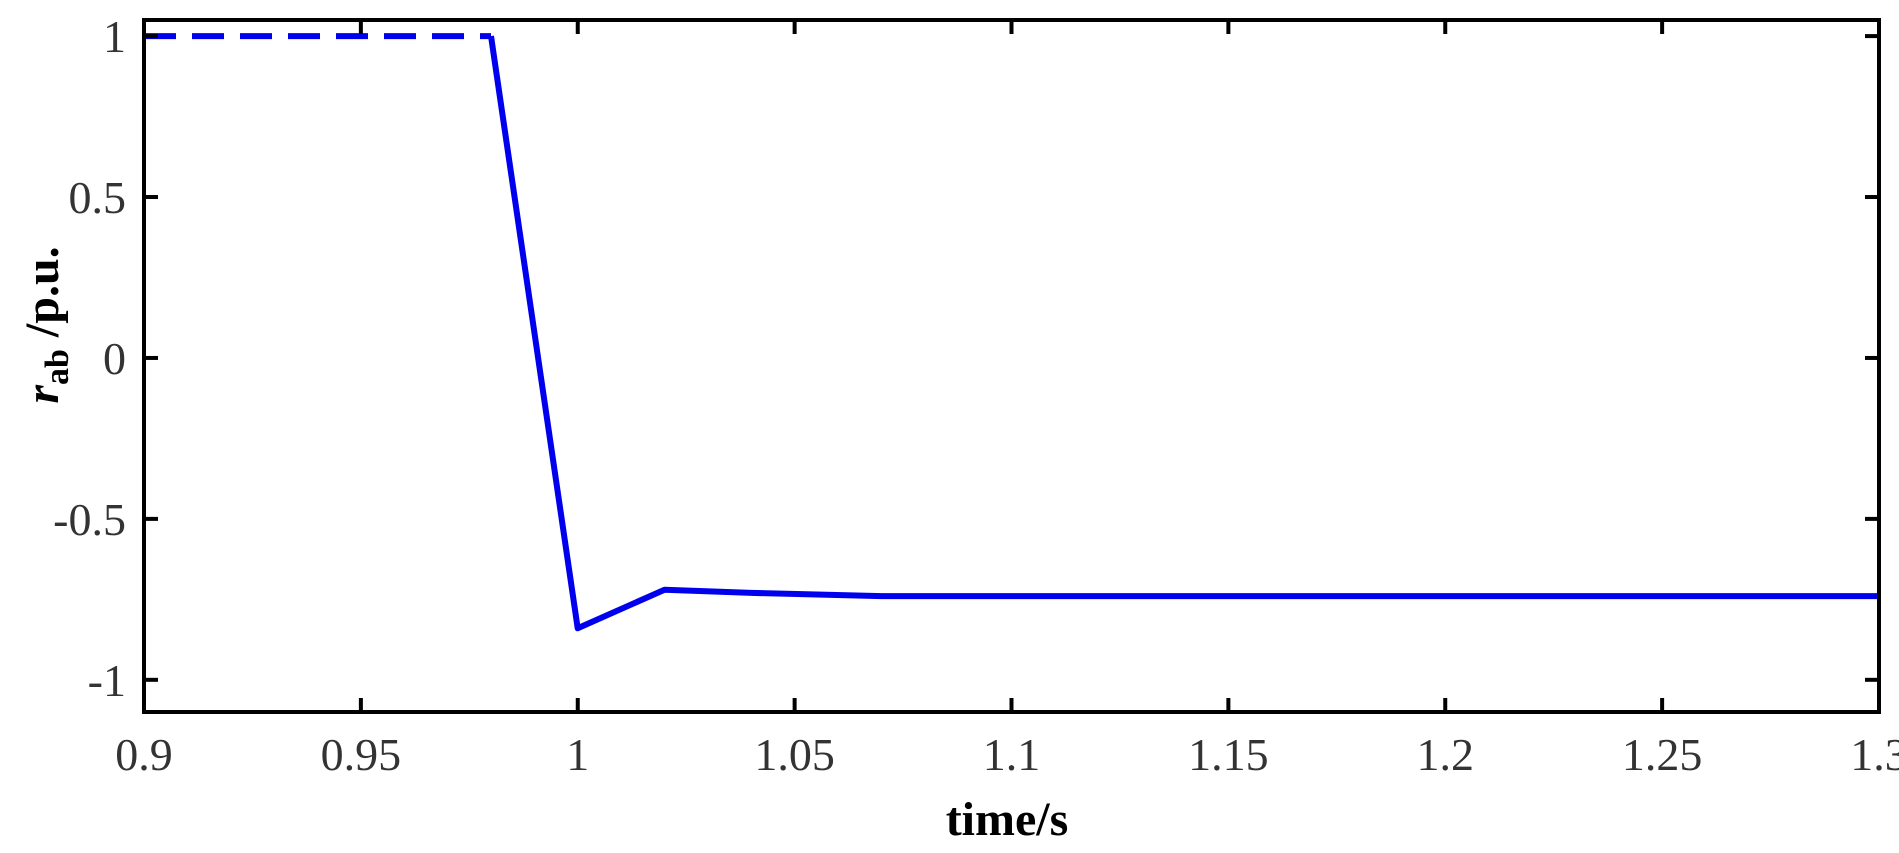 The height and width of the screenshot is (853, 1899). Describe the element at coordinates (794, 754) in the screenshot. I see `x-tick-label: 1.05` at that location.